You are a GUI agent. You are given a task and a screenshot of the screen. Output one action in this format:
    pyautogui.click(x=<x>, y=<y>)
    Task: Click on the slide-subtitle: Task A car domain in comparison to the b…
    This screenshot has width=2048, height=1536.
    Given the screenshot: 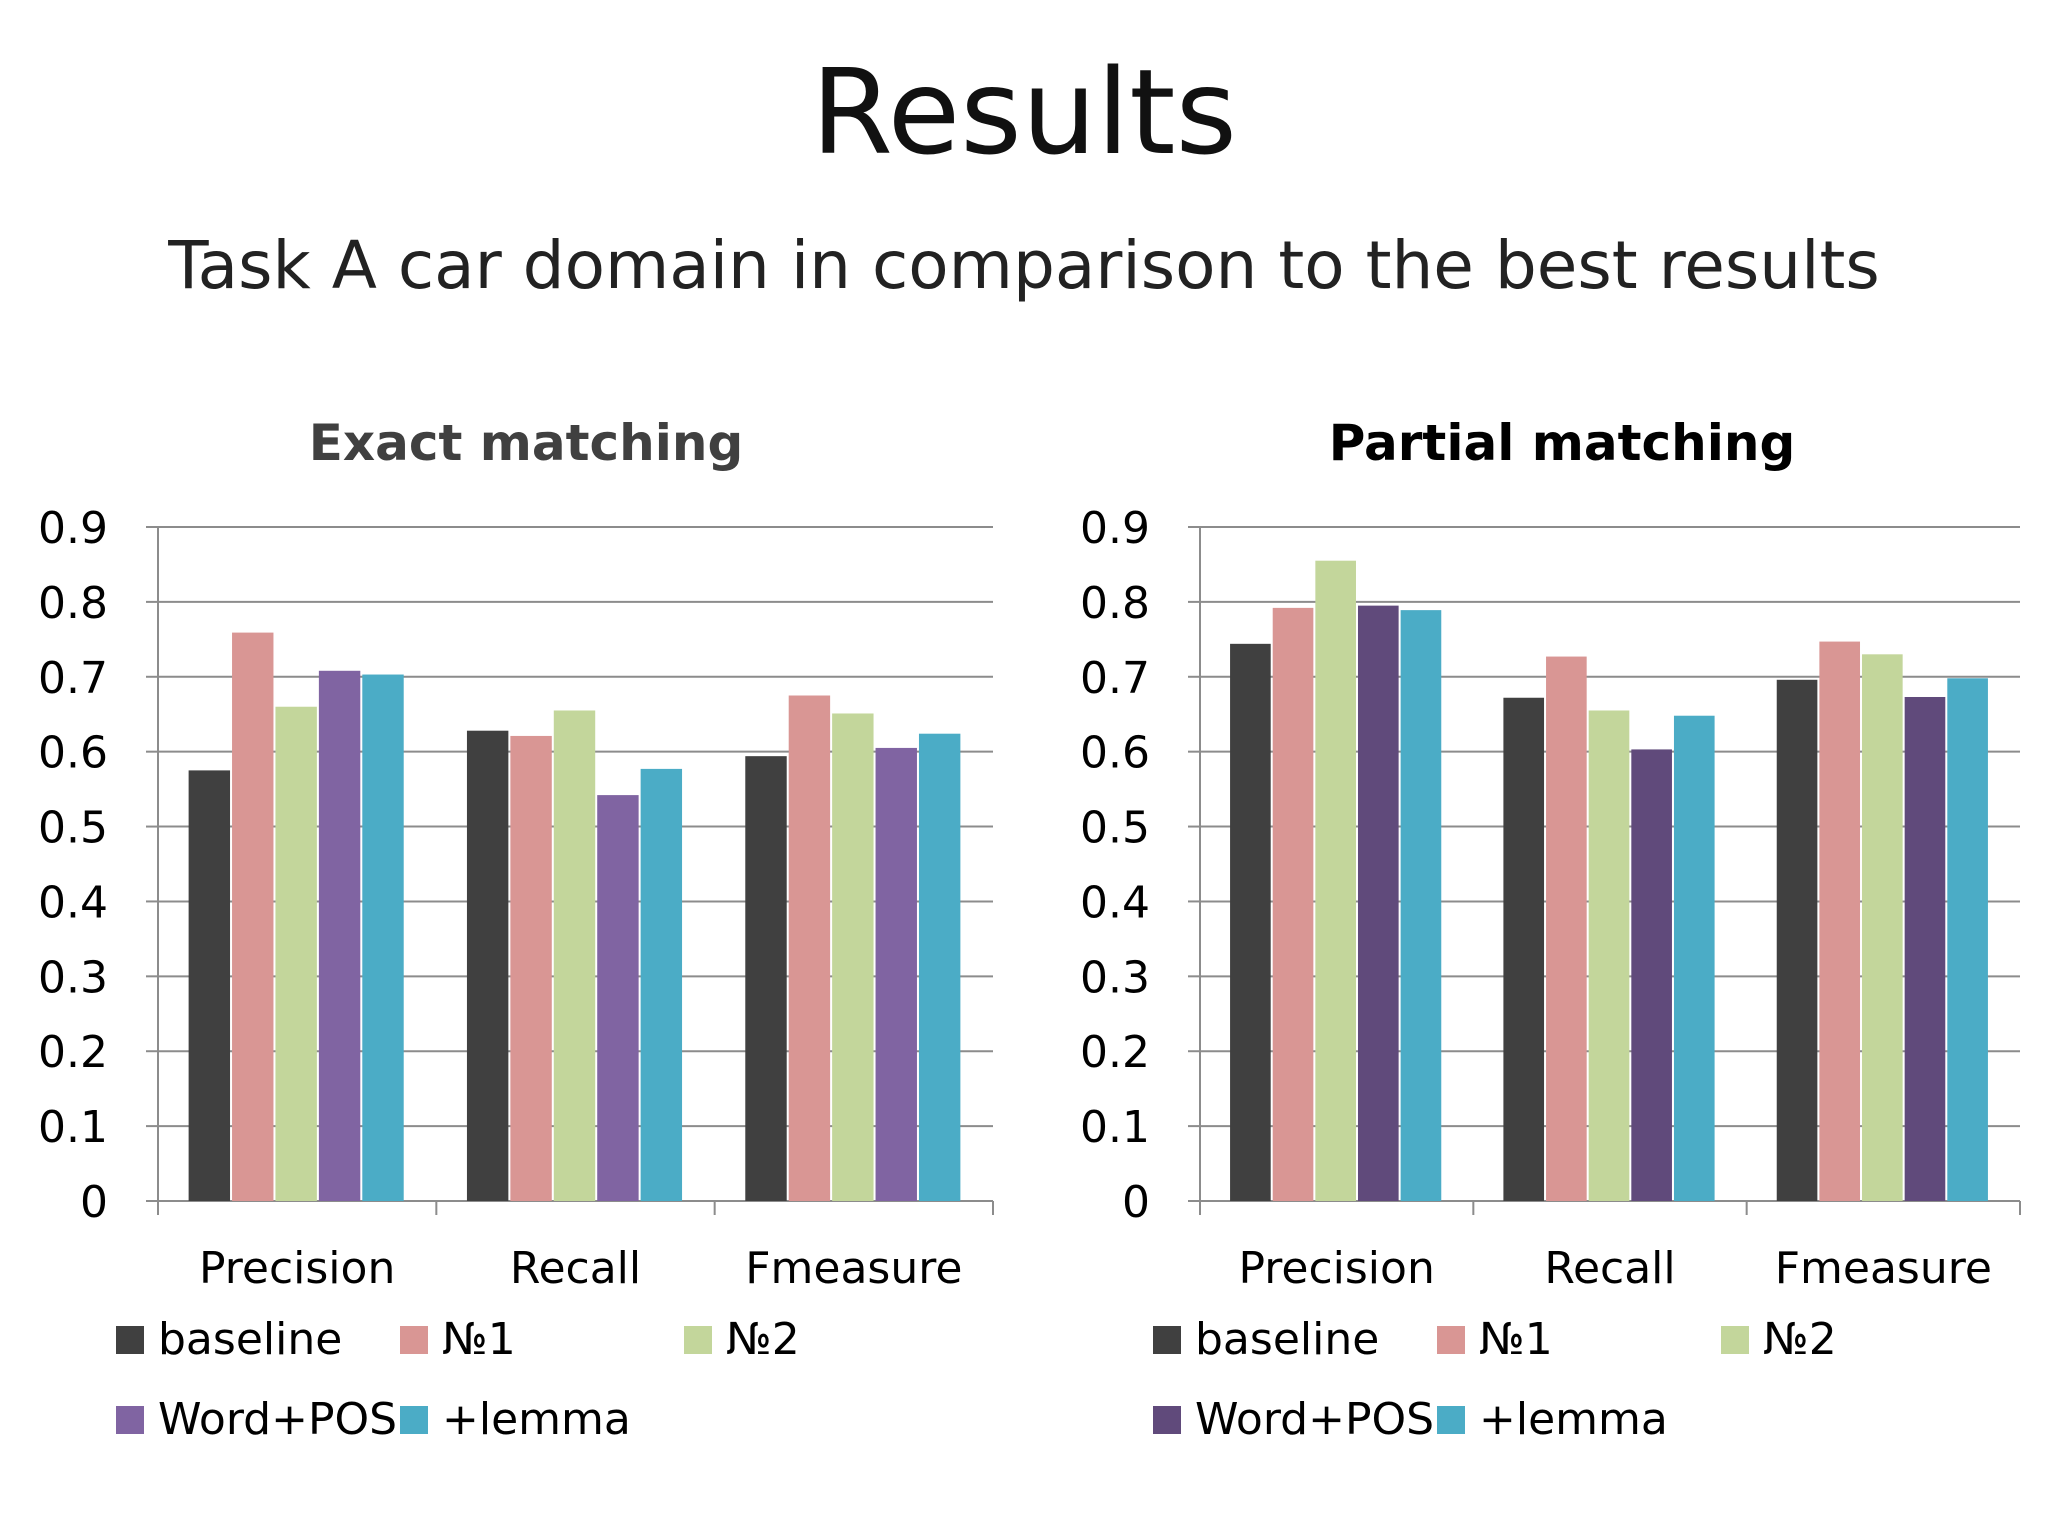 What is the action you would take?
    pyautogui.click(x=1024, y=265)
    